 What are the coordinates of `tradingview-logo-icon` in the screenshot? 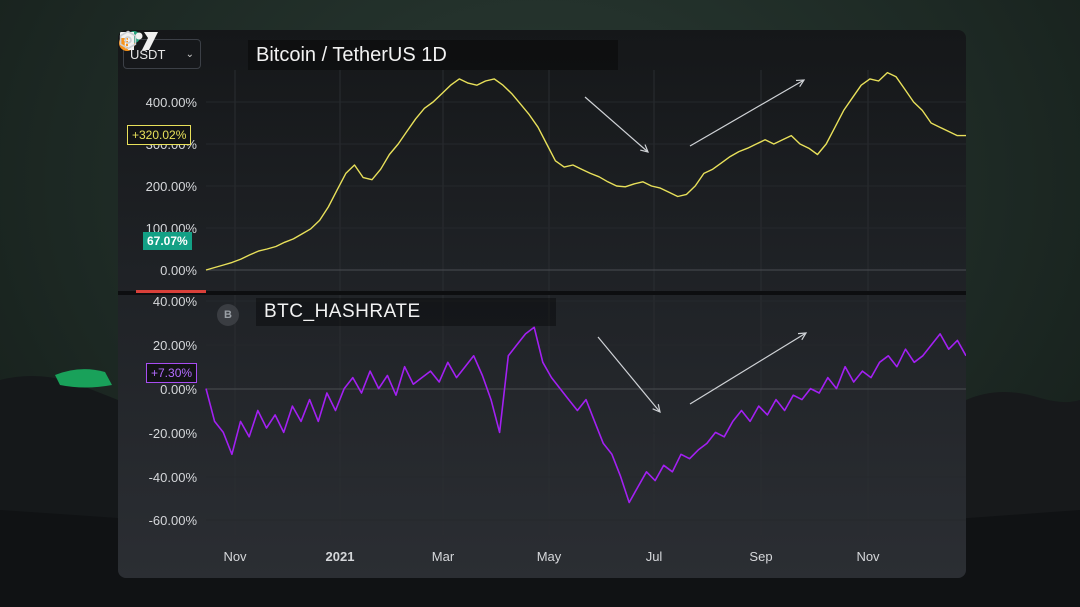 It's located at (139, 41).